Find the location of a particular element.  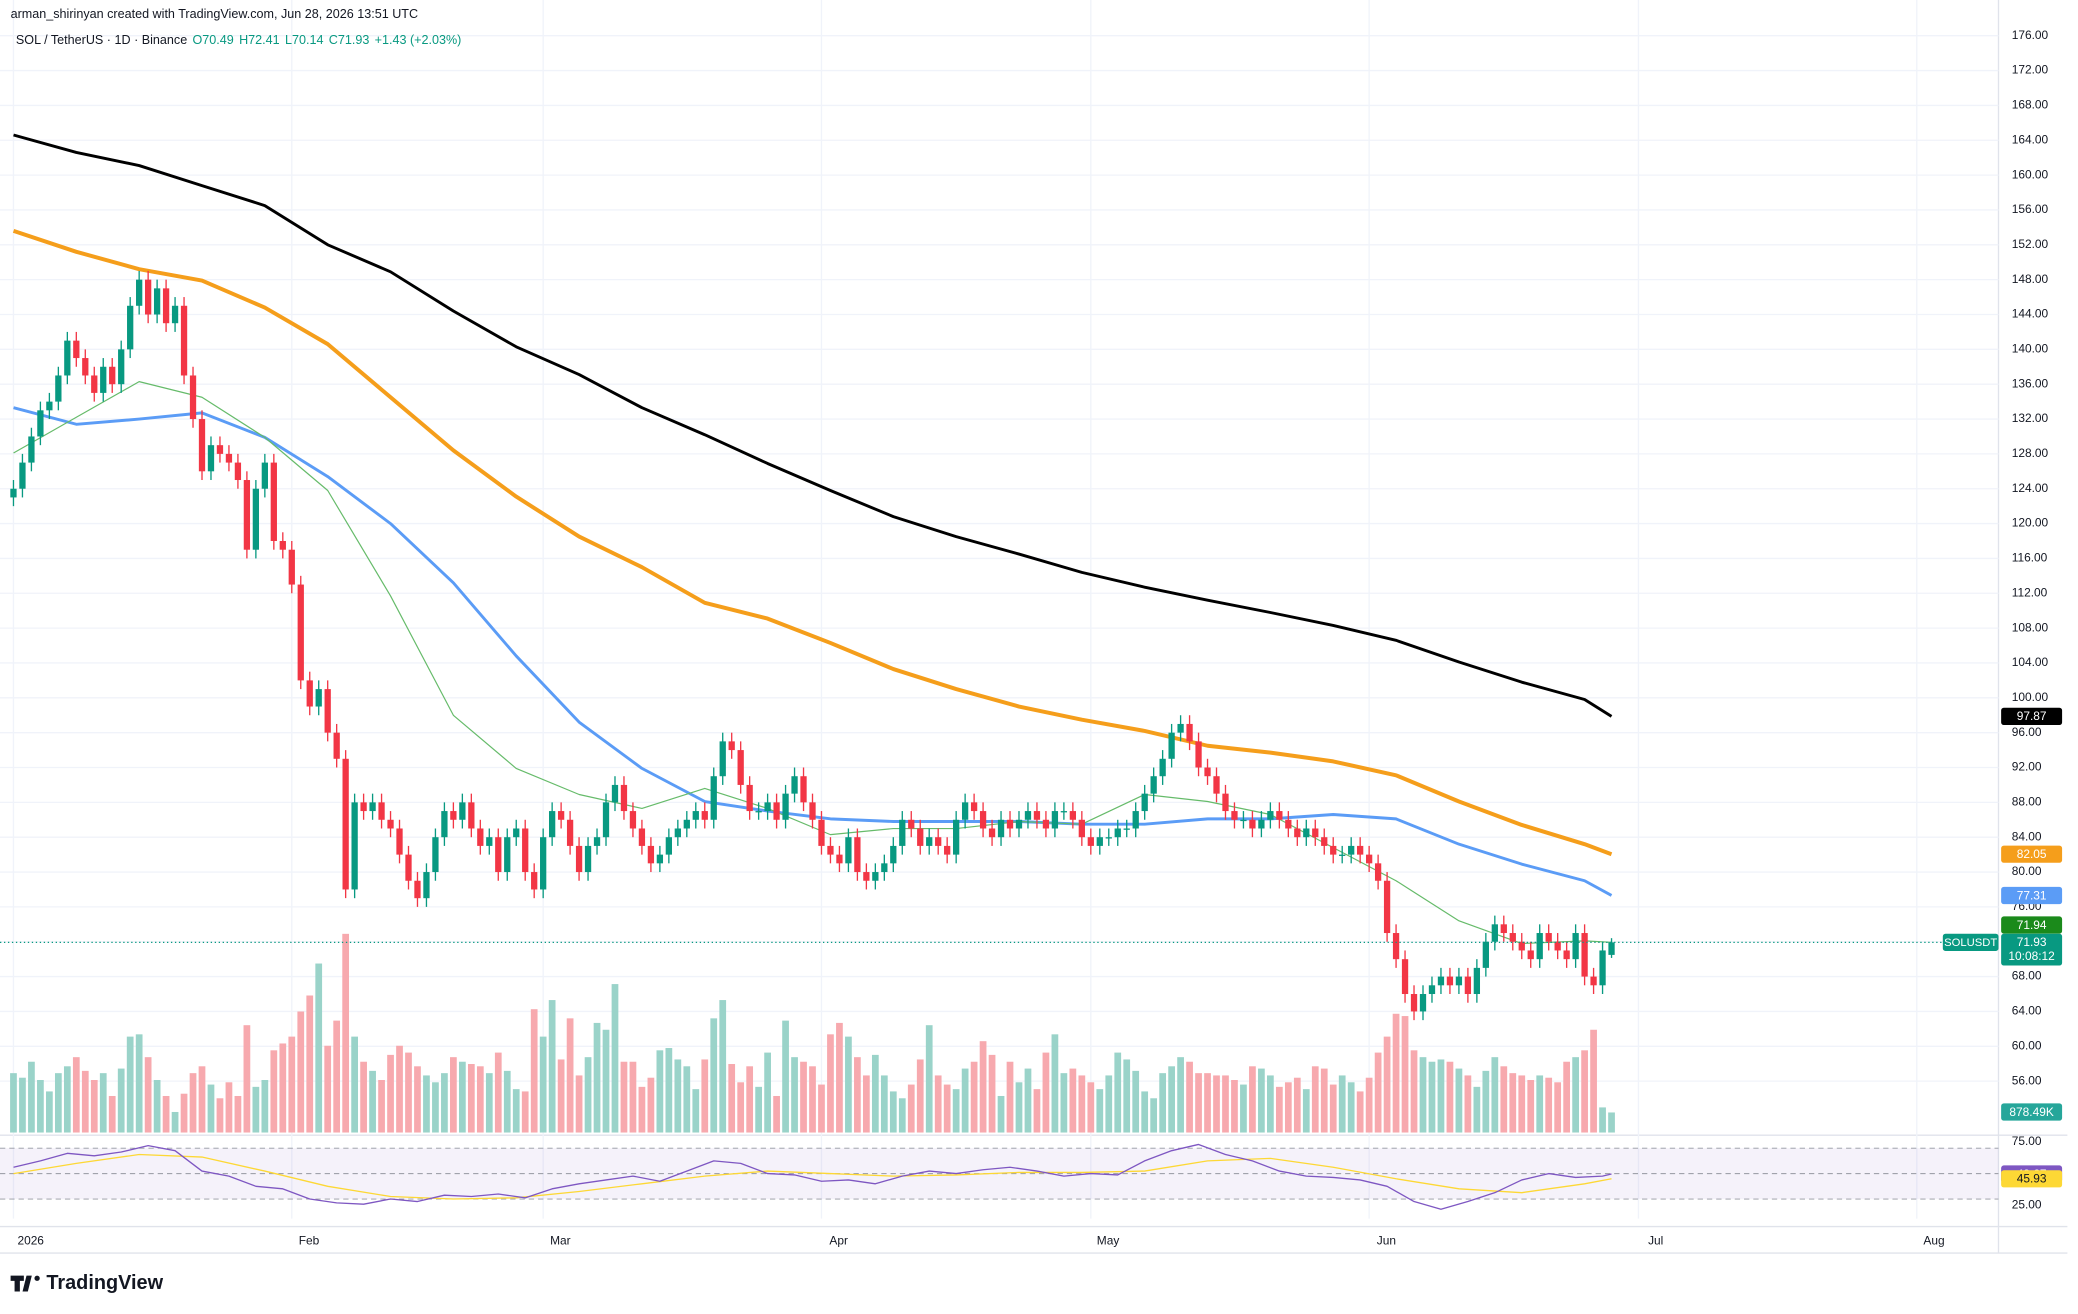

x-tick-label: Mar is located at coordinates (560, 1240).